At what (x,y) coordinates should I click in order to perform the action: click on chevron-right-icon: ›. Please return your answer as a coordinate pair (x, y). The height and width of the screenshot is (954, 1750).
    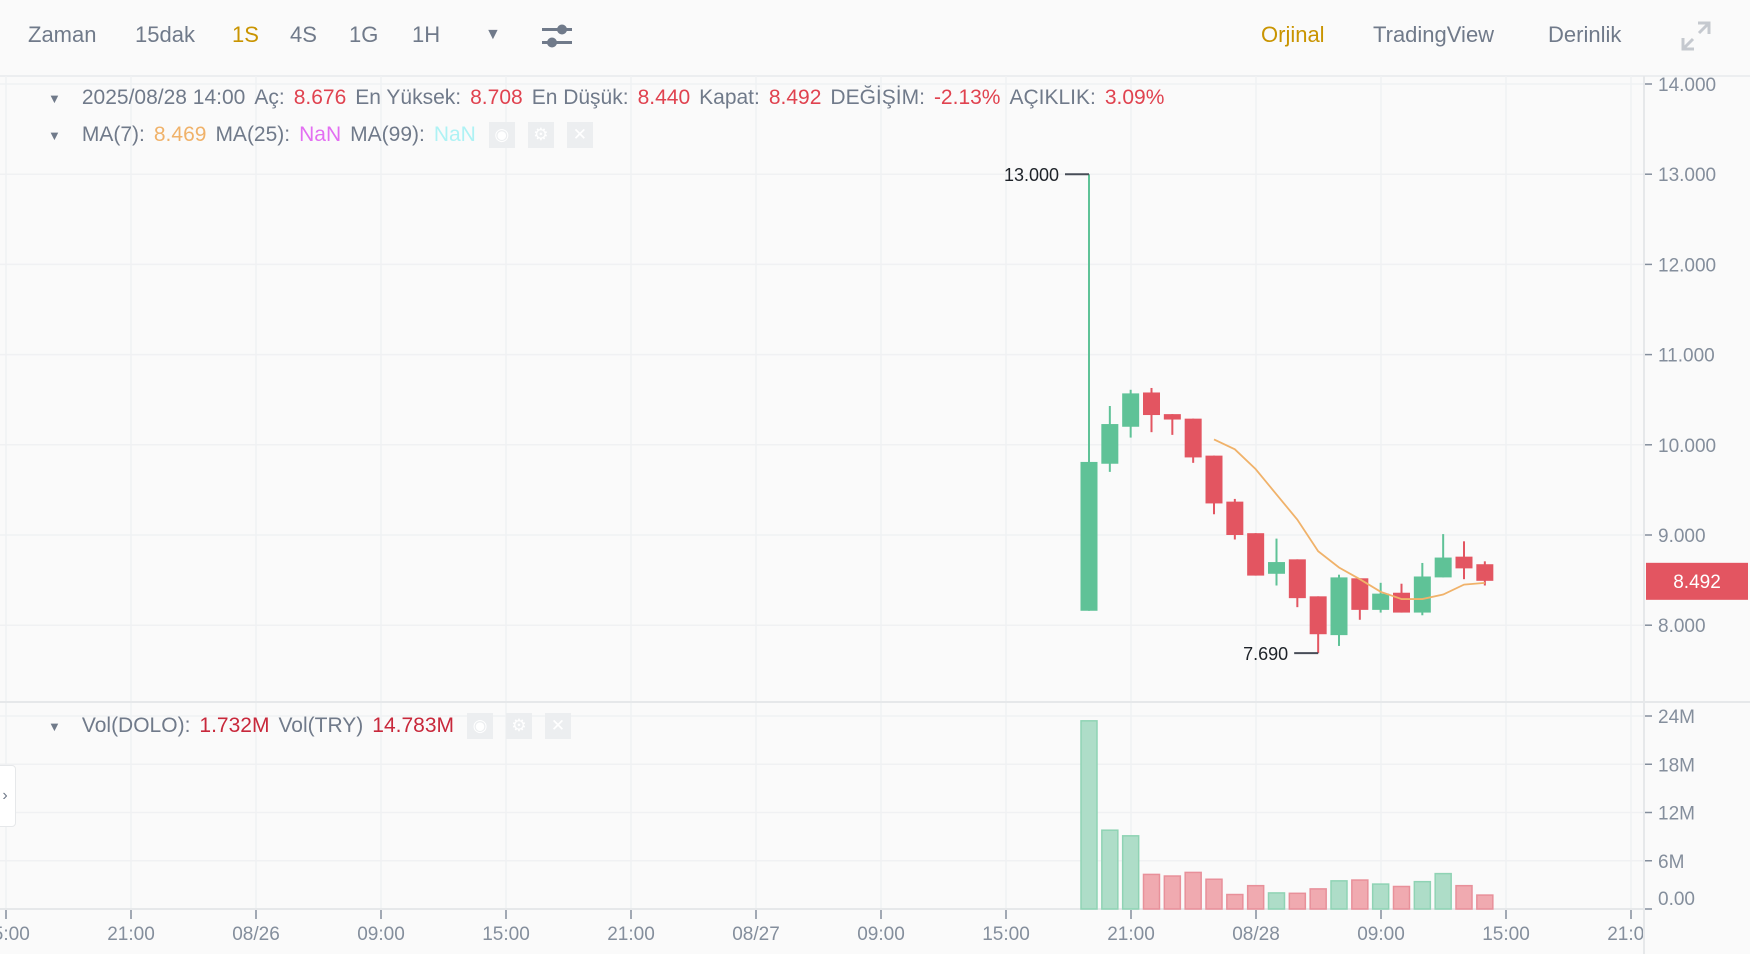
    Looking at the image, I should click on (5, 795).